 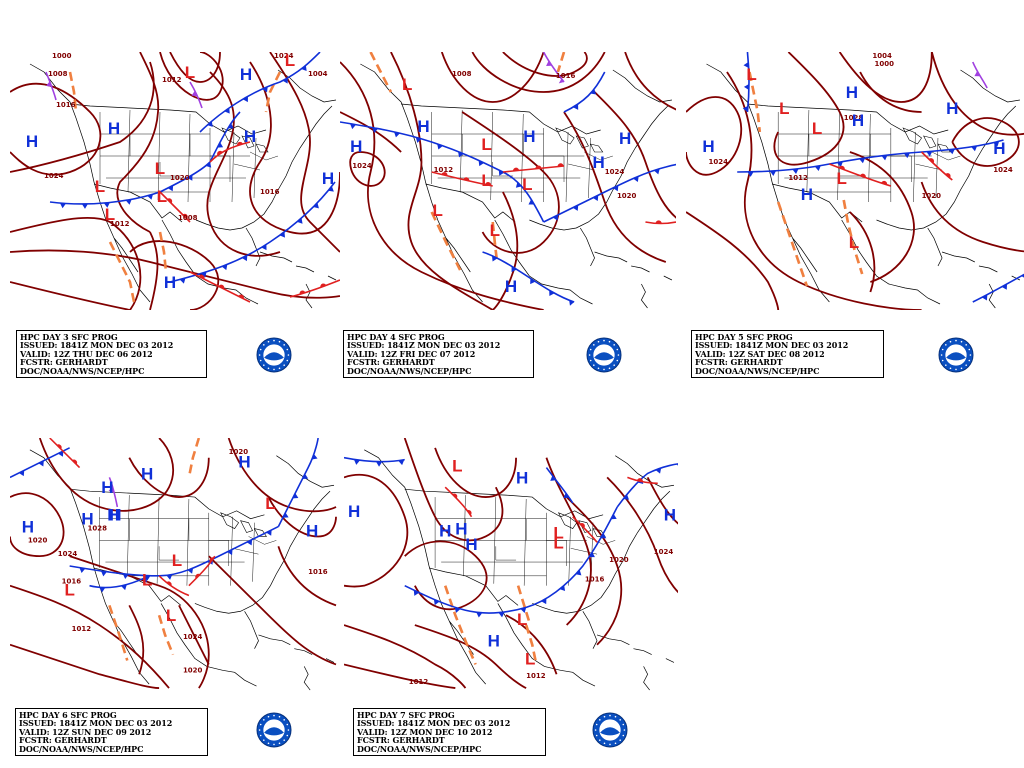 I want to click on valid-time: VALID: 12Z SAT DEC 08 2012, so click(x=760, y=353).